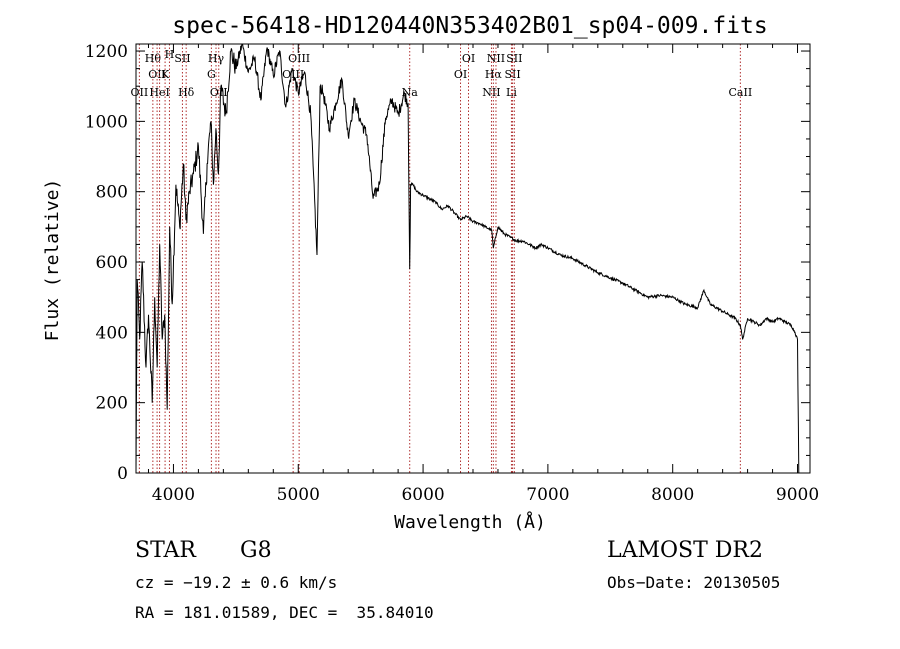 This screenshot has height=649, width=900. What do you see at coordinates (112, 263) in the screenshot?
I see `y-tick-label: 600` at bounding box center [112, 263].